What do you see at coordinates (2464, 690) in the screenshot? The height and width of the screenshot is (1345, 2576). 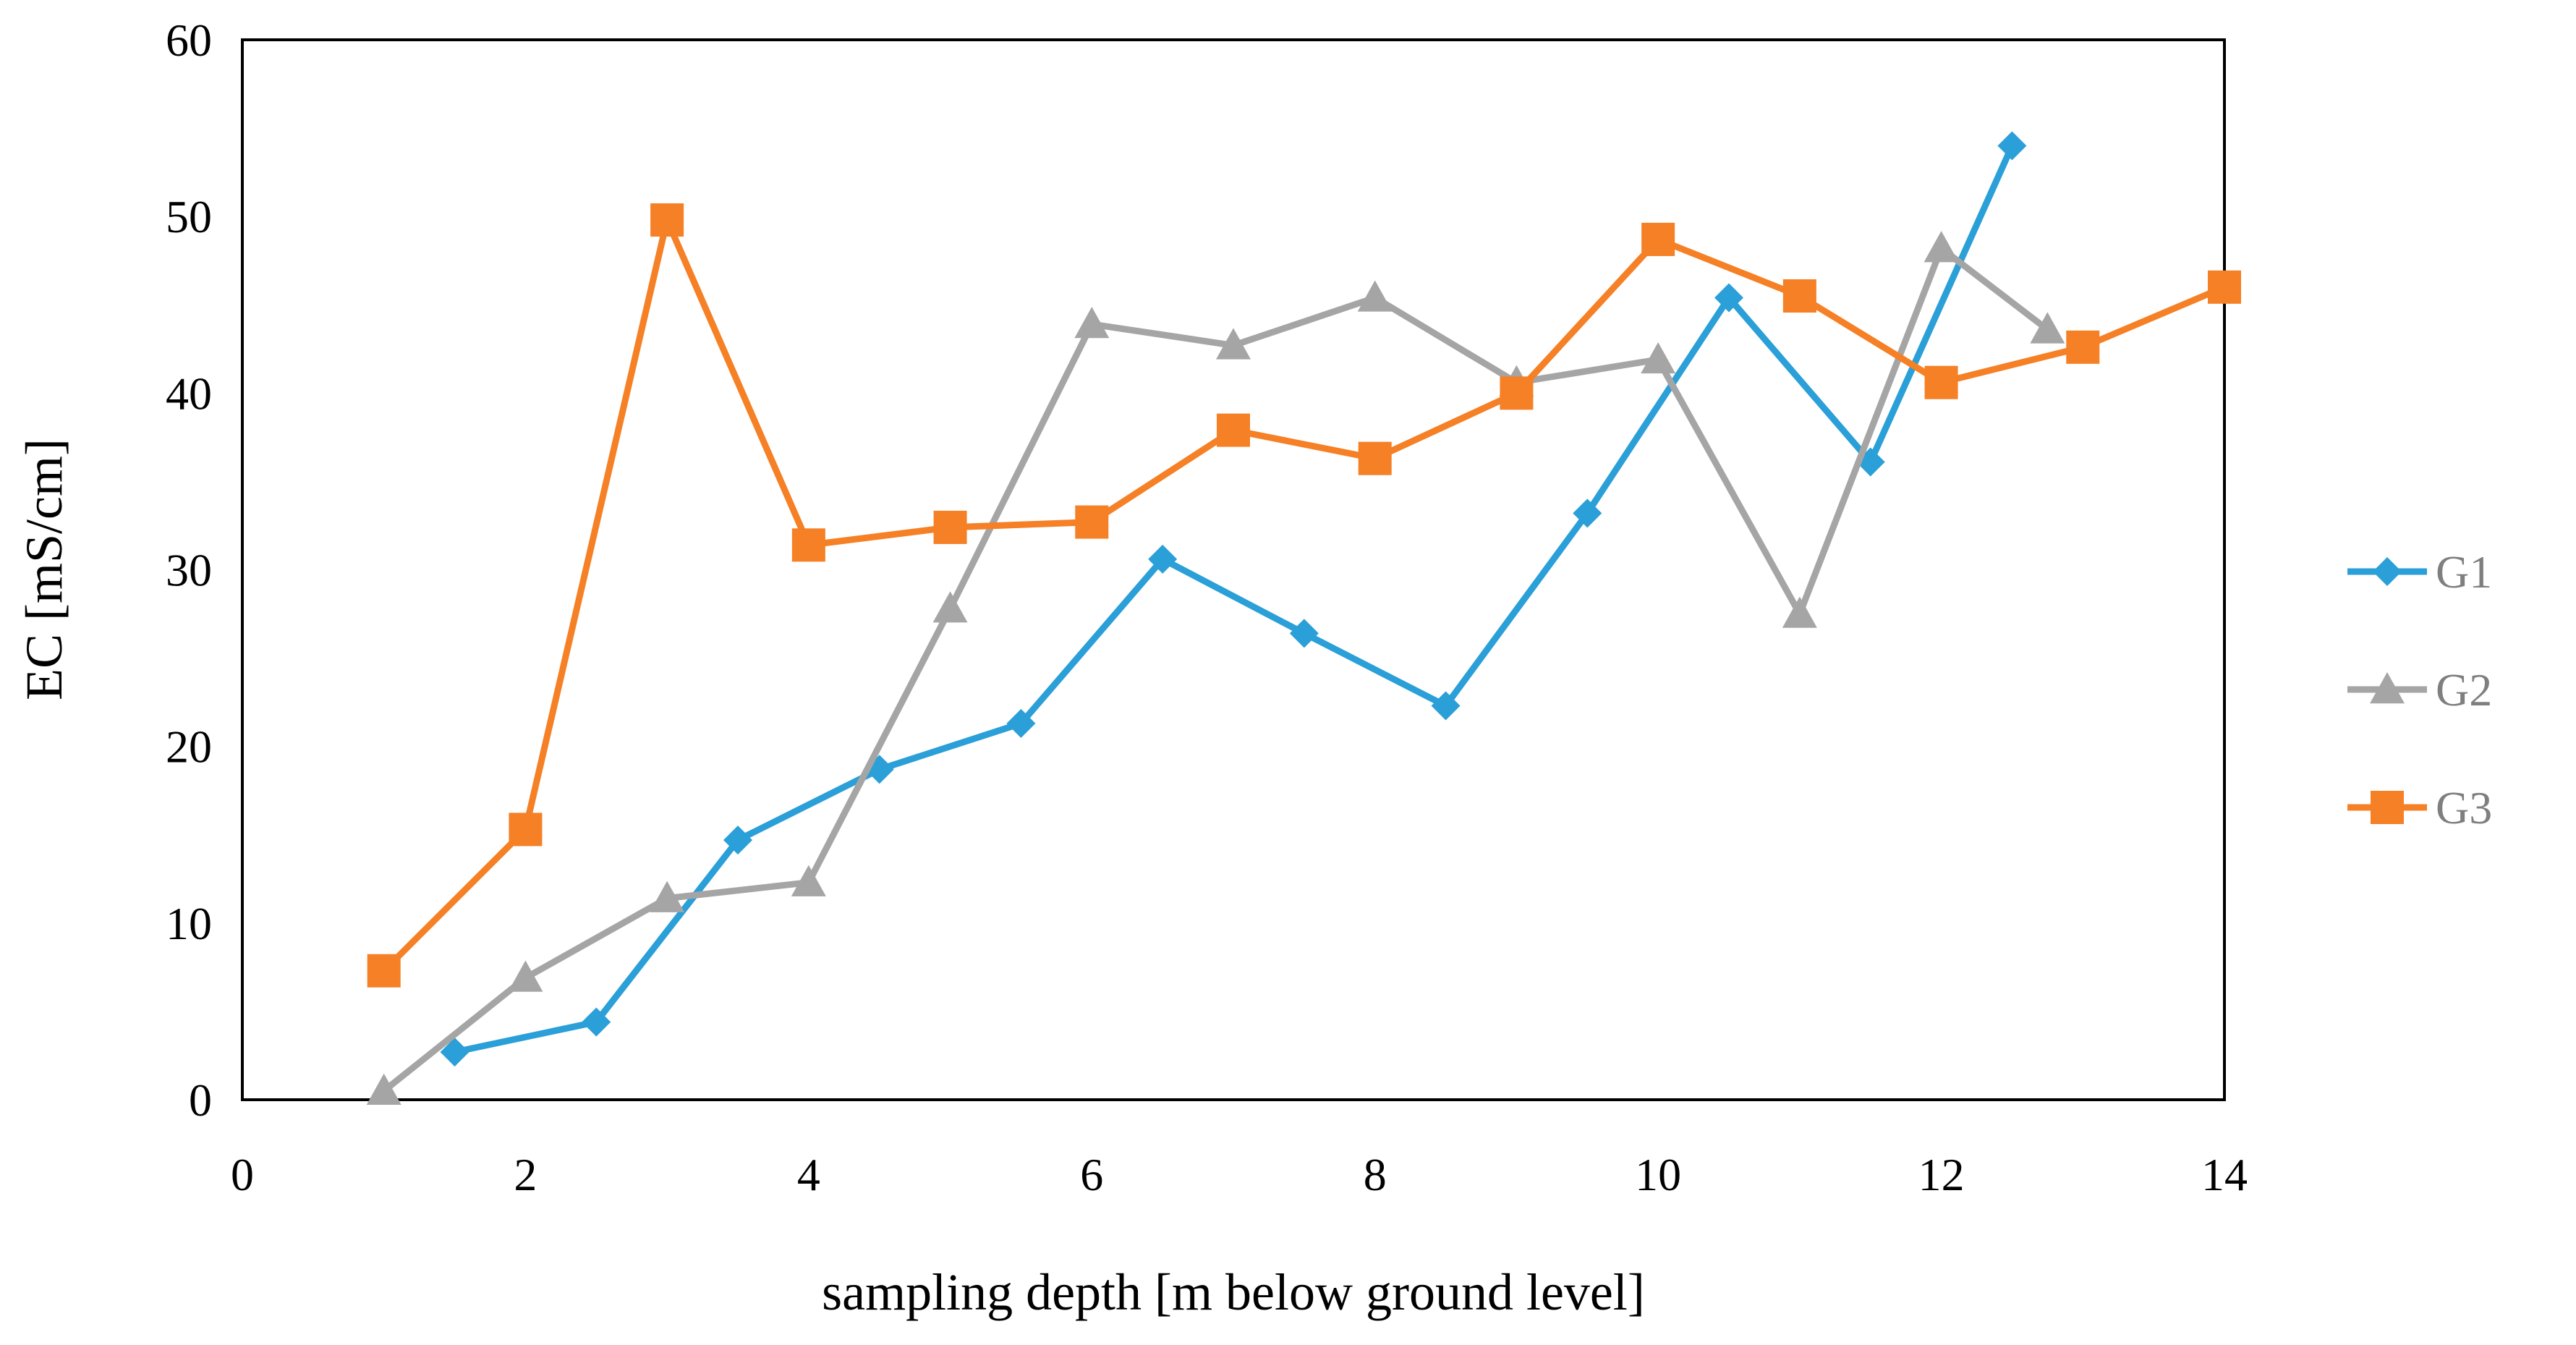 I see `legend-label-g2: G2` at bounding box center [2464, 690].